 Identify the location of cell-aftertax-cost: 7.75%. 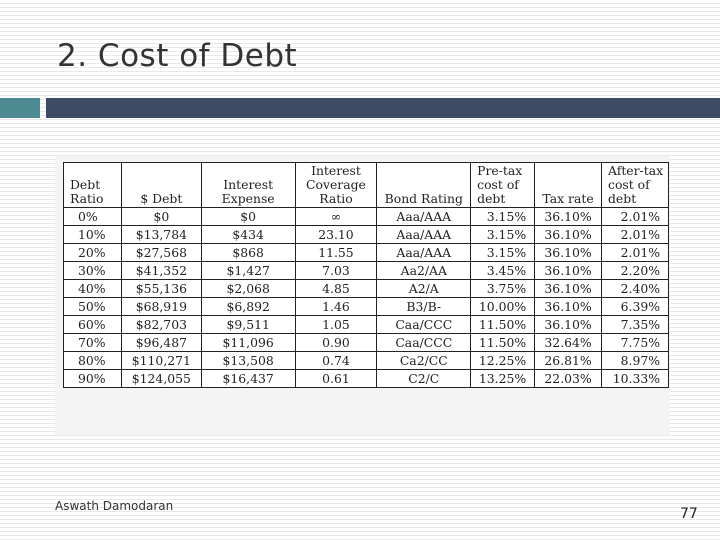
(635, 342).